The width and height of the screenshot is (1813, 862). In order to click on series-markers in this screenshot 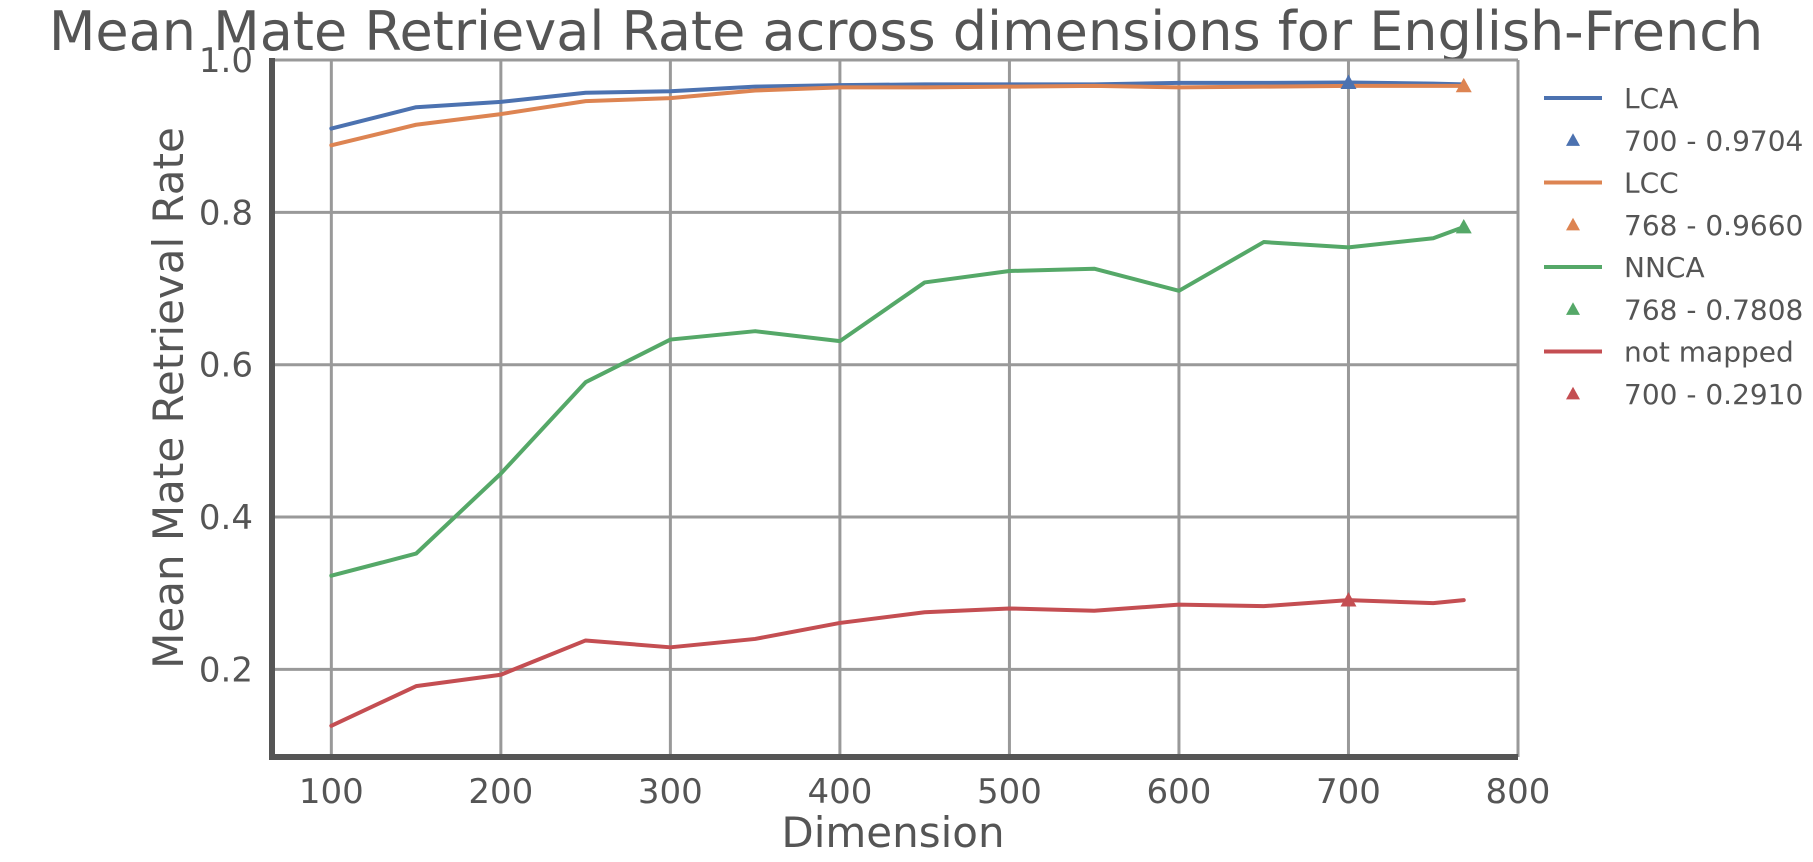, I will do `click(1406, 340)`.